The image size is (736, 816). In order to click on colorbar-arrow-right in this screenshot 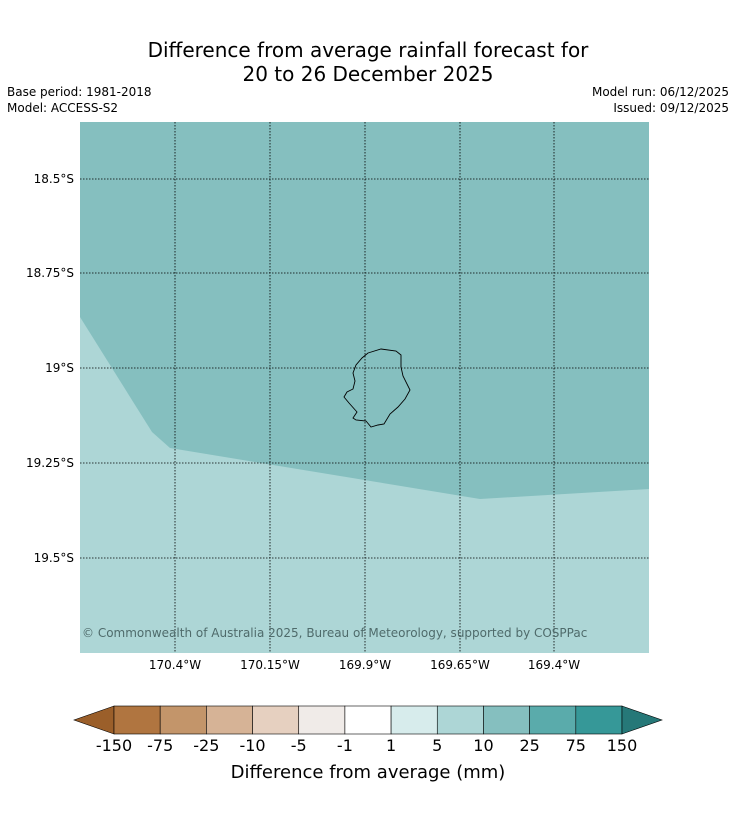, I will do `click(642, 720)`.